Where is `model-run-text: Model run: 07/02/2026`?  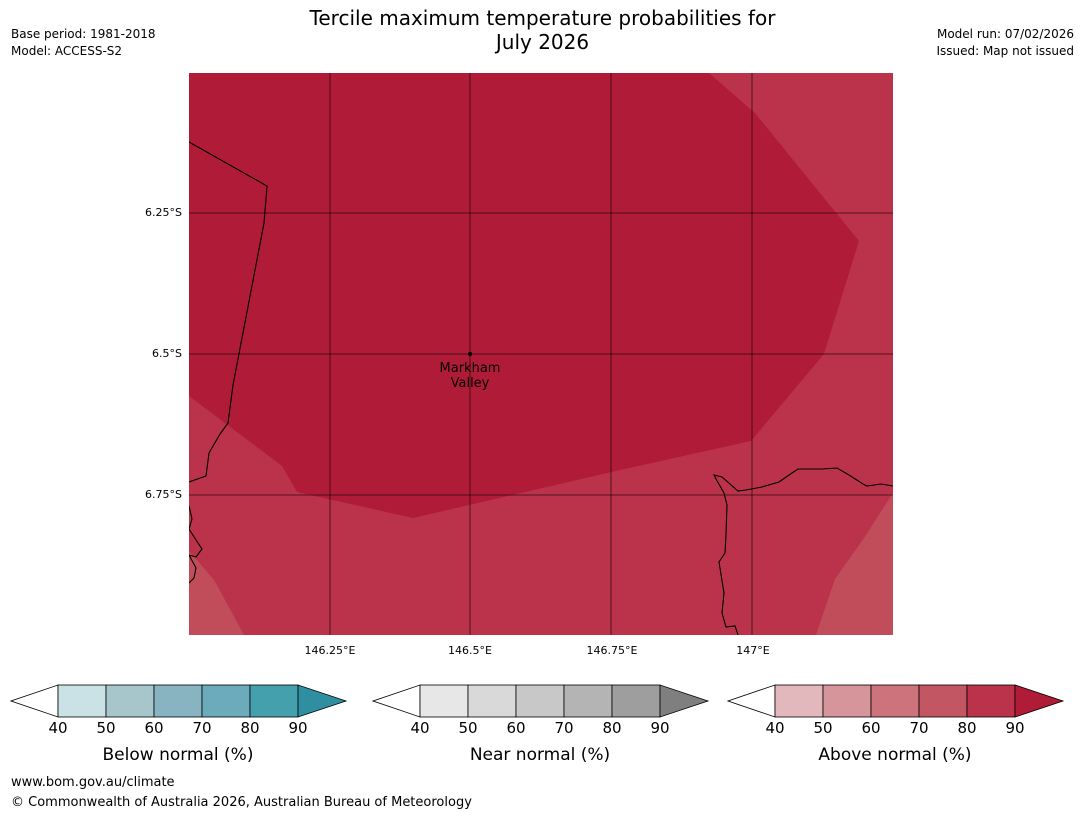 model-run-text: Model run: 07/02/2026 is located at coordinates (1005, 34).